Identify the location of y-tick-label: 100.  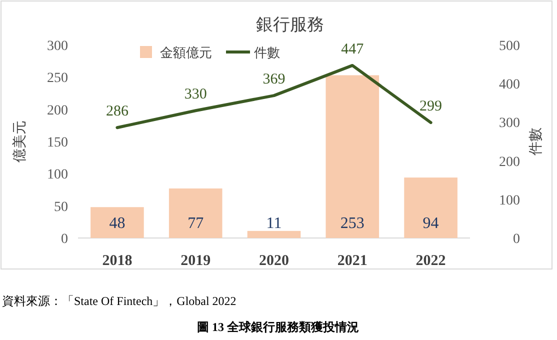
(57, 175).